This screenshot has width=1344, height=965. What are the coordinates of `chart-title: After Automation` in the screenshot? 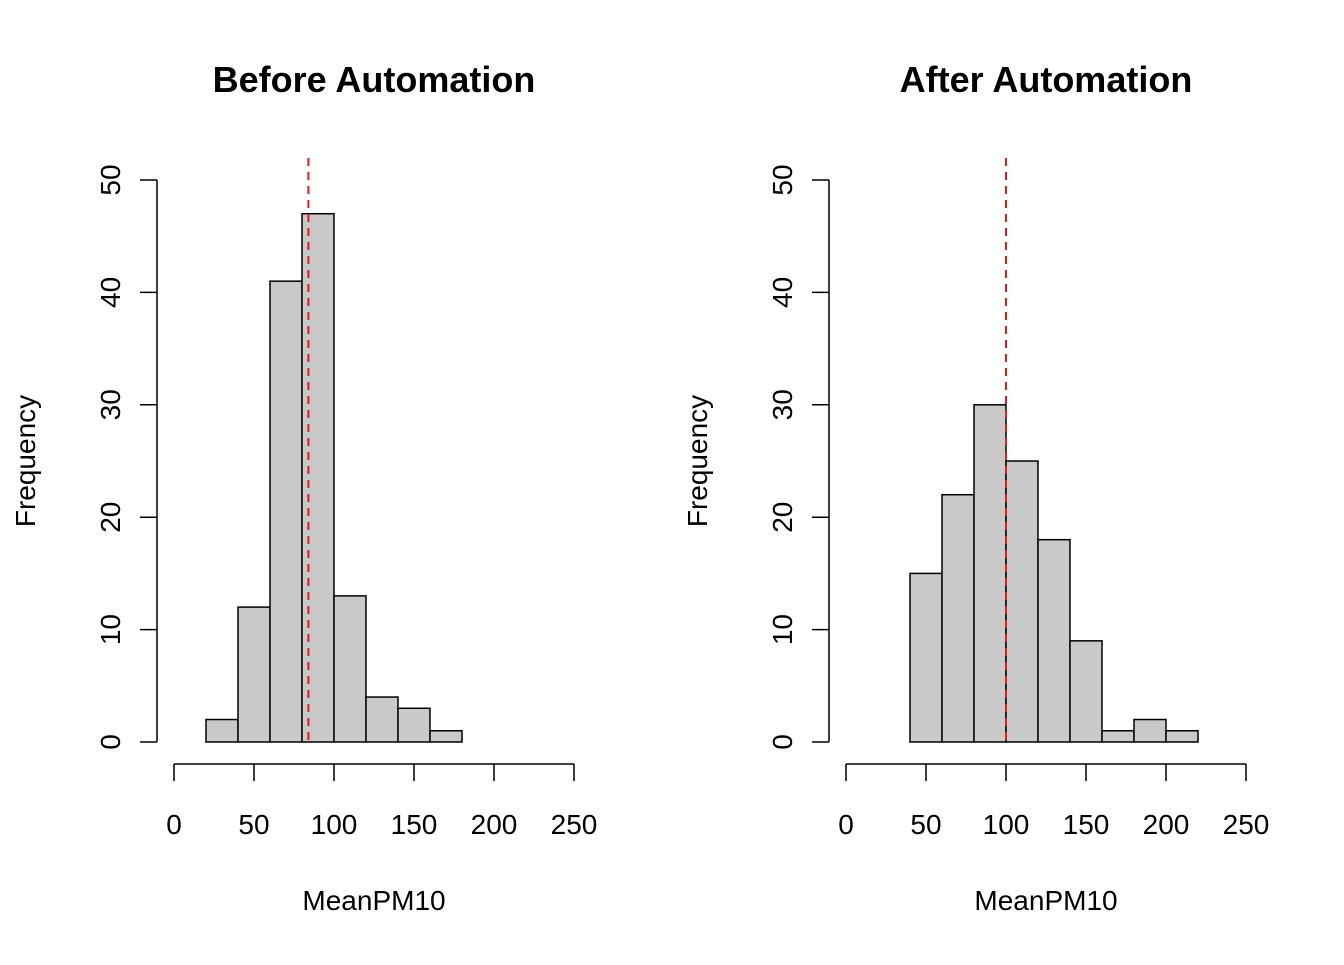 It's located at (1046, 79).